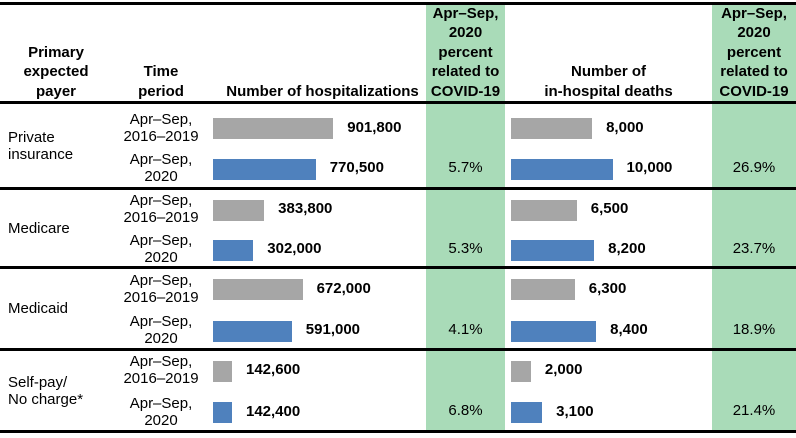 The height and width of the screenshot is (438, 796). What do you see at coordinates (629, 329) in the screenshot?
I see `deaths-value-label: 8,400` at bounding box center [629, 329].